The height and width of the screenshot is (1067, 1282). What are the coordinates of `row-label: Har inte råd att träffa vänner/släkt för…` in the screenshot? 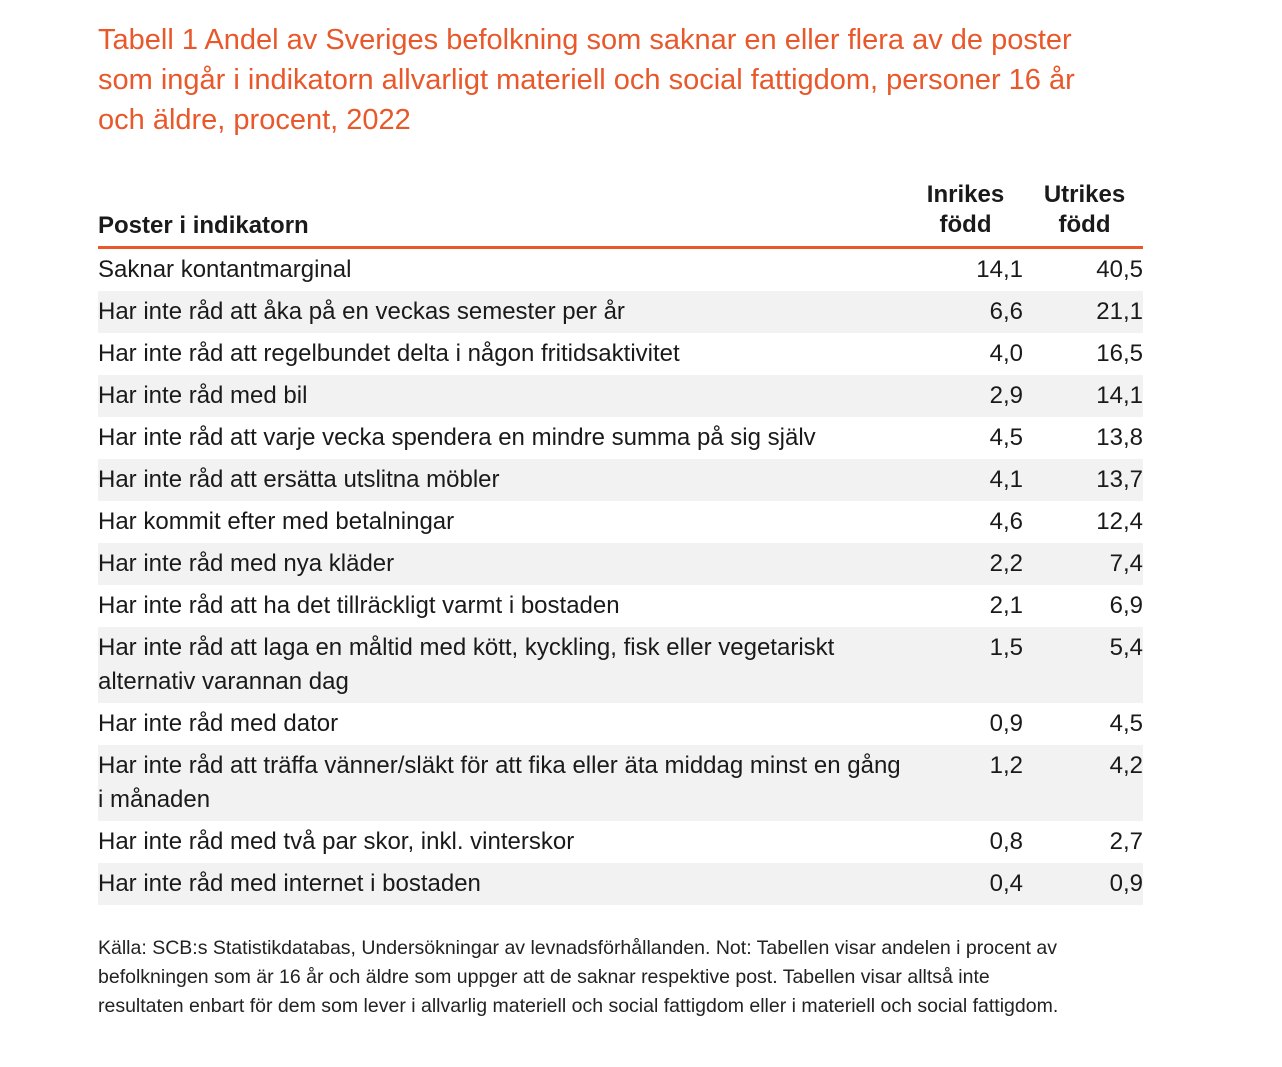 It's located at (499, 782).